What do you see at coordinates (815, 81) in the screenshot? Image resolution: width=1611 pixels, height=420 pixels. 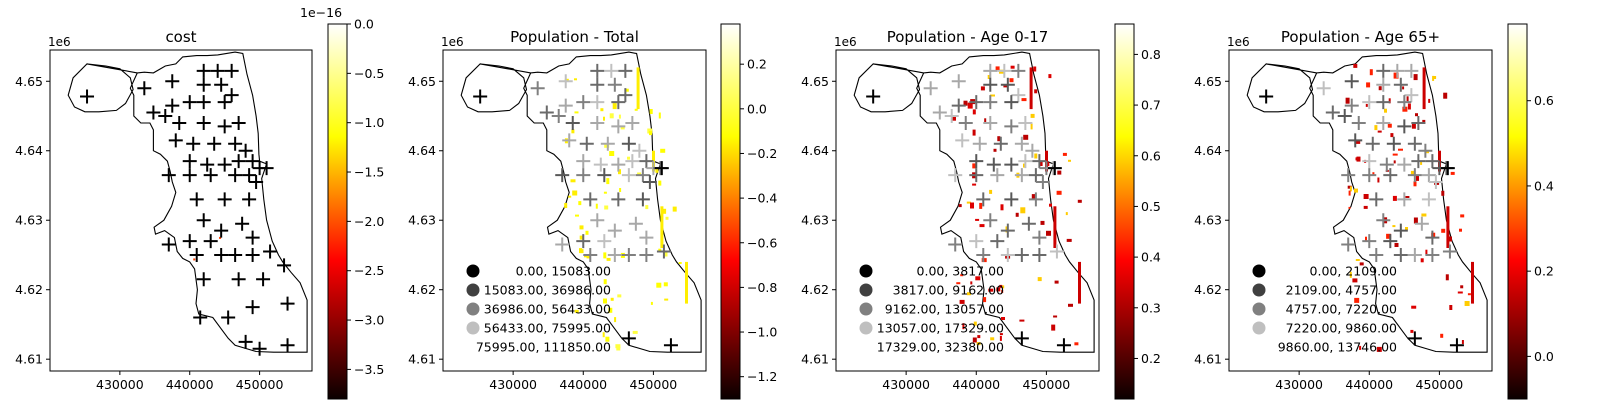 I see `y-tick-label: 4.65` at bounding box center [815, 81].